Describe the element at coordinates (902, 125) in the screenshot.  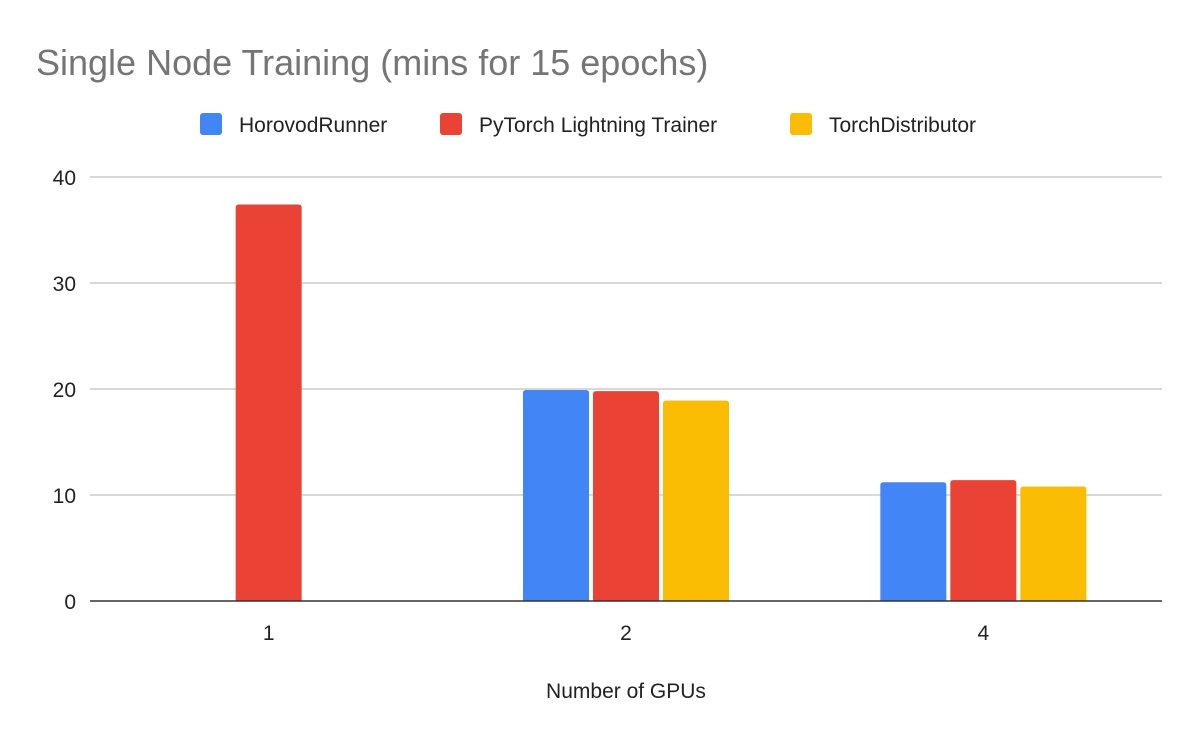
I see `legend-label: TorchDistributor` at that location.